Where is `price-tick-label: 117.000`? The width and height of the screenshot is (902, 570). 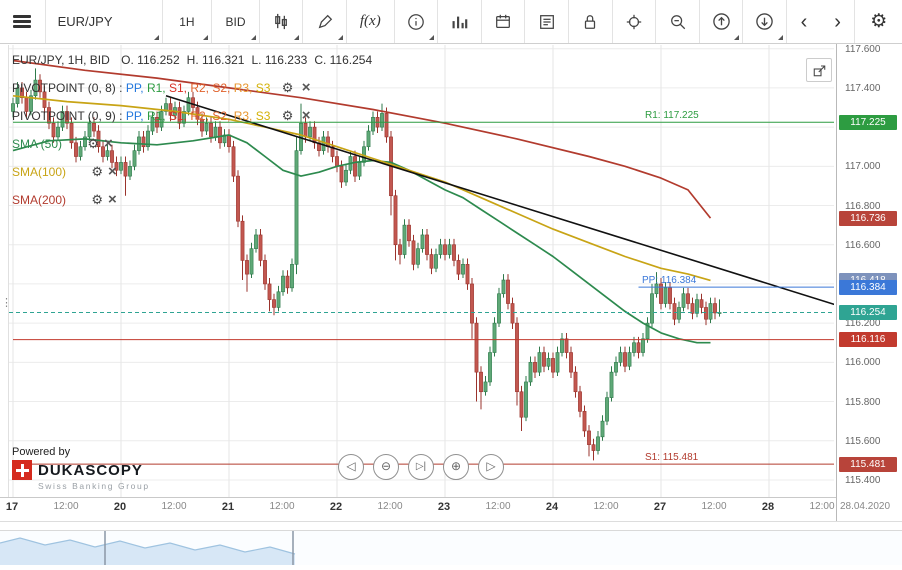 price-tick-label: 117.000 is located at coordinates (863, 167).